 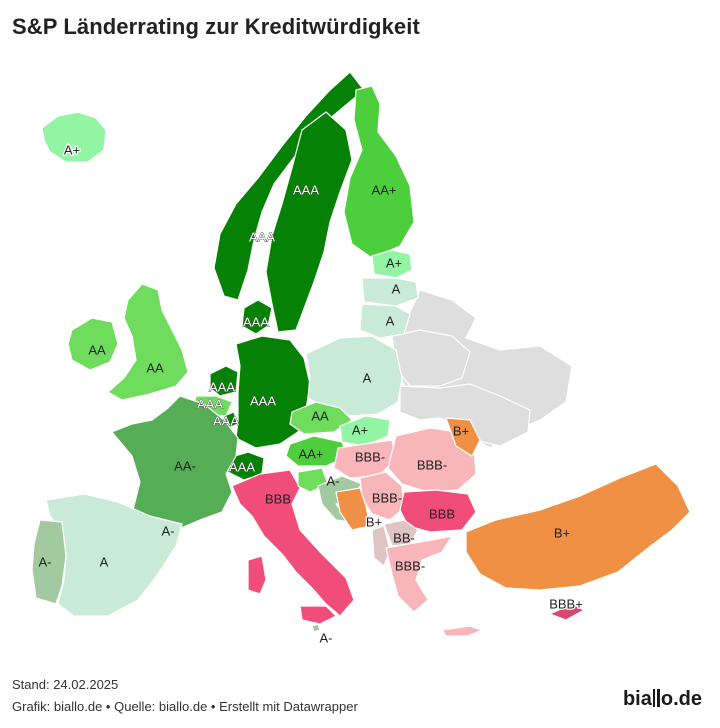 I want to click on label-bulgaria: BBB, so click(x=442, y=514).